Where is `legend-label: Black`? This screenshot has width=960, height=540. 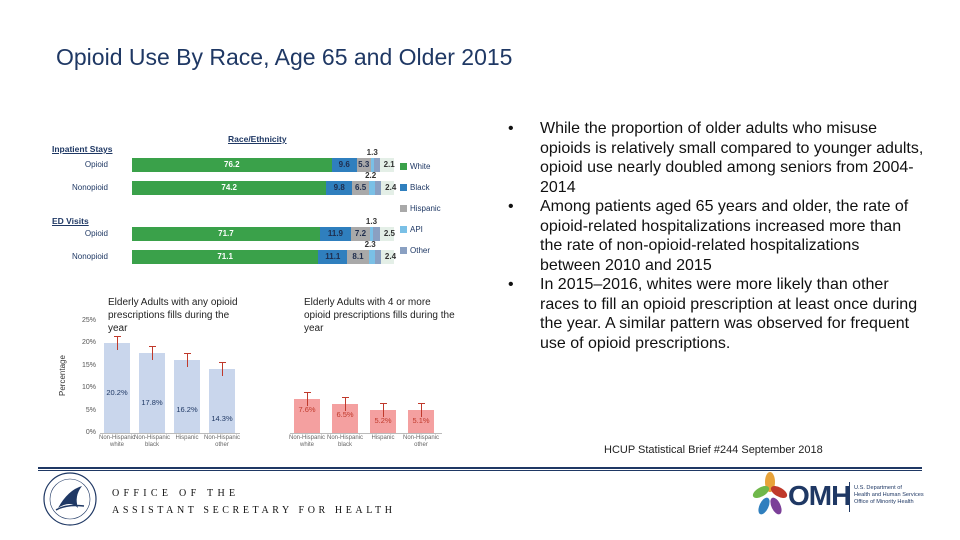 legend-label: Black is located at coordinates (420, 187).